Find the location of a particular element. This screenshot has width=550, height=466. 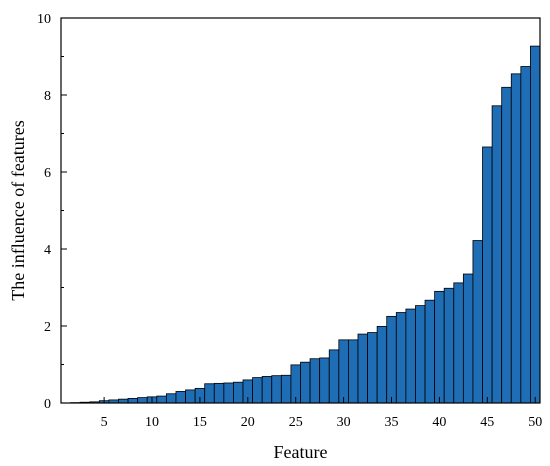

x-tick-label: 10 is located at coordinates (152, 422).